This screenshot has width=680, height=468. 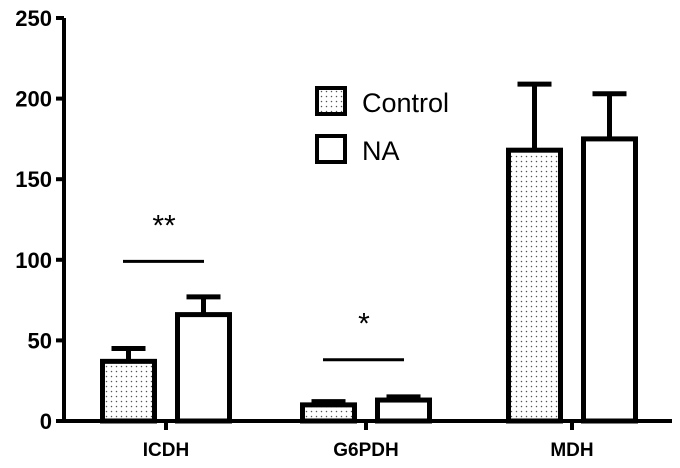 What do you see at coordinates (381, 151) in the screenshot?
I see `legend-label-na: NA` at bounding box center [381, 151].